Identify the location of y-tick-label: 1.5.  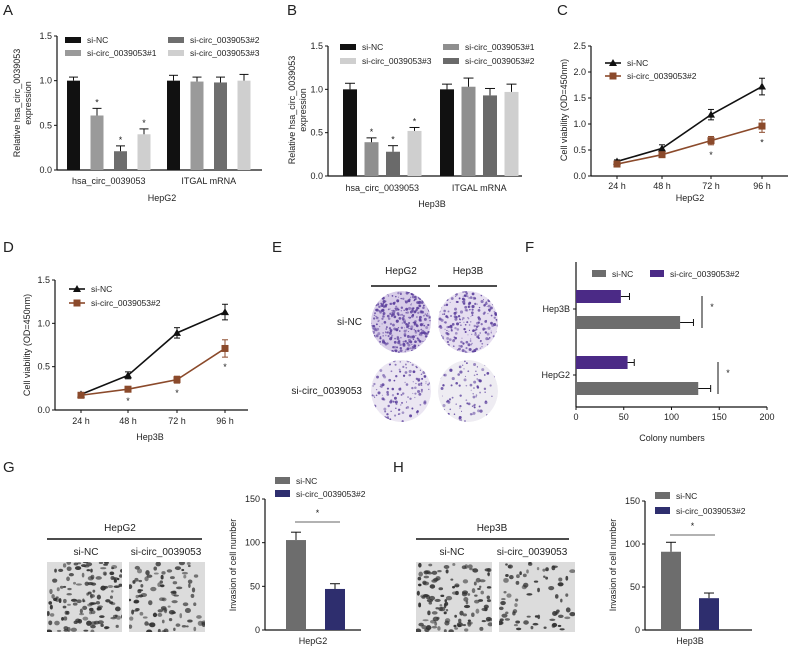
(316, 46).